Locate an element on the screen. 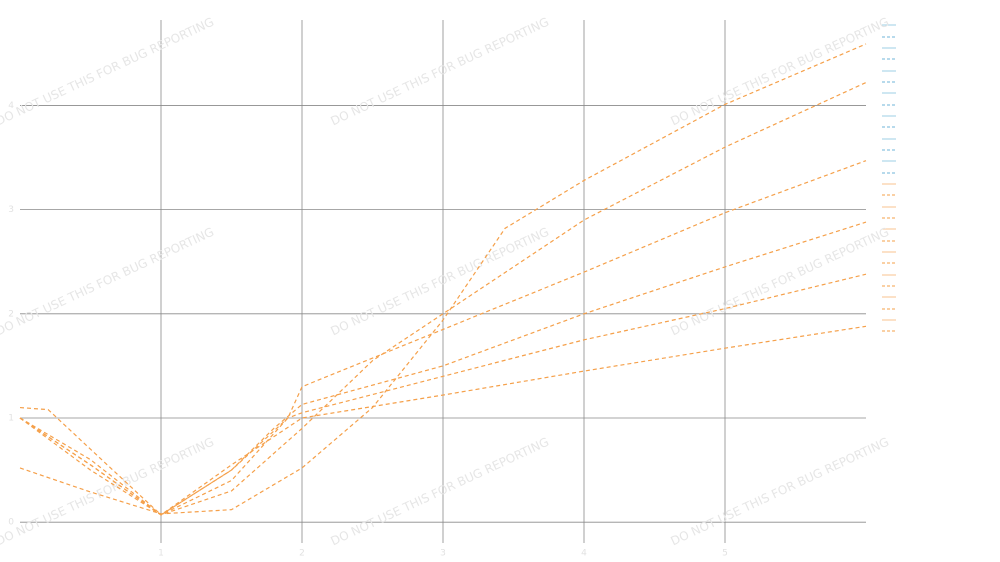  x-tick-label: 5 is located at coordinates (725, 554).